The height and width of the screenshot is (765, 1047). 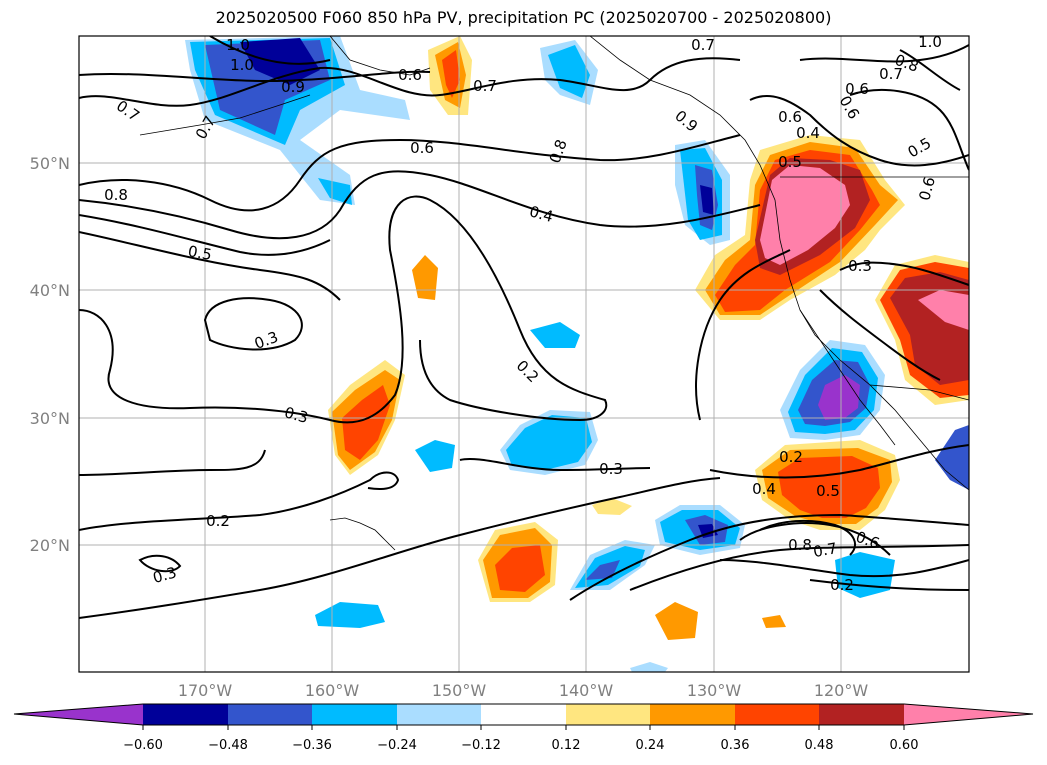 I want to click on pos-region-n1c, so click(x=451, y=74).